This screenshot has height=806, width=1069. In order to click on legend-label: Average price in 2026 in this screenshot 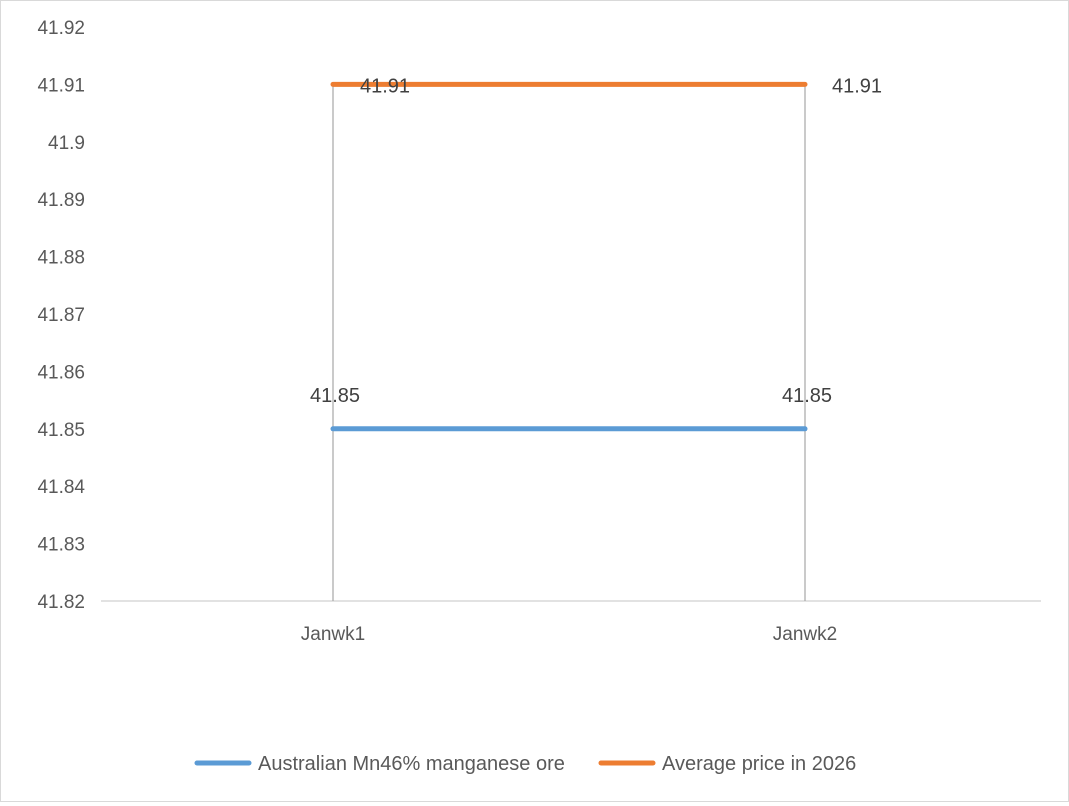, I will do `click(759, 764)`.